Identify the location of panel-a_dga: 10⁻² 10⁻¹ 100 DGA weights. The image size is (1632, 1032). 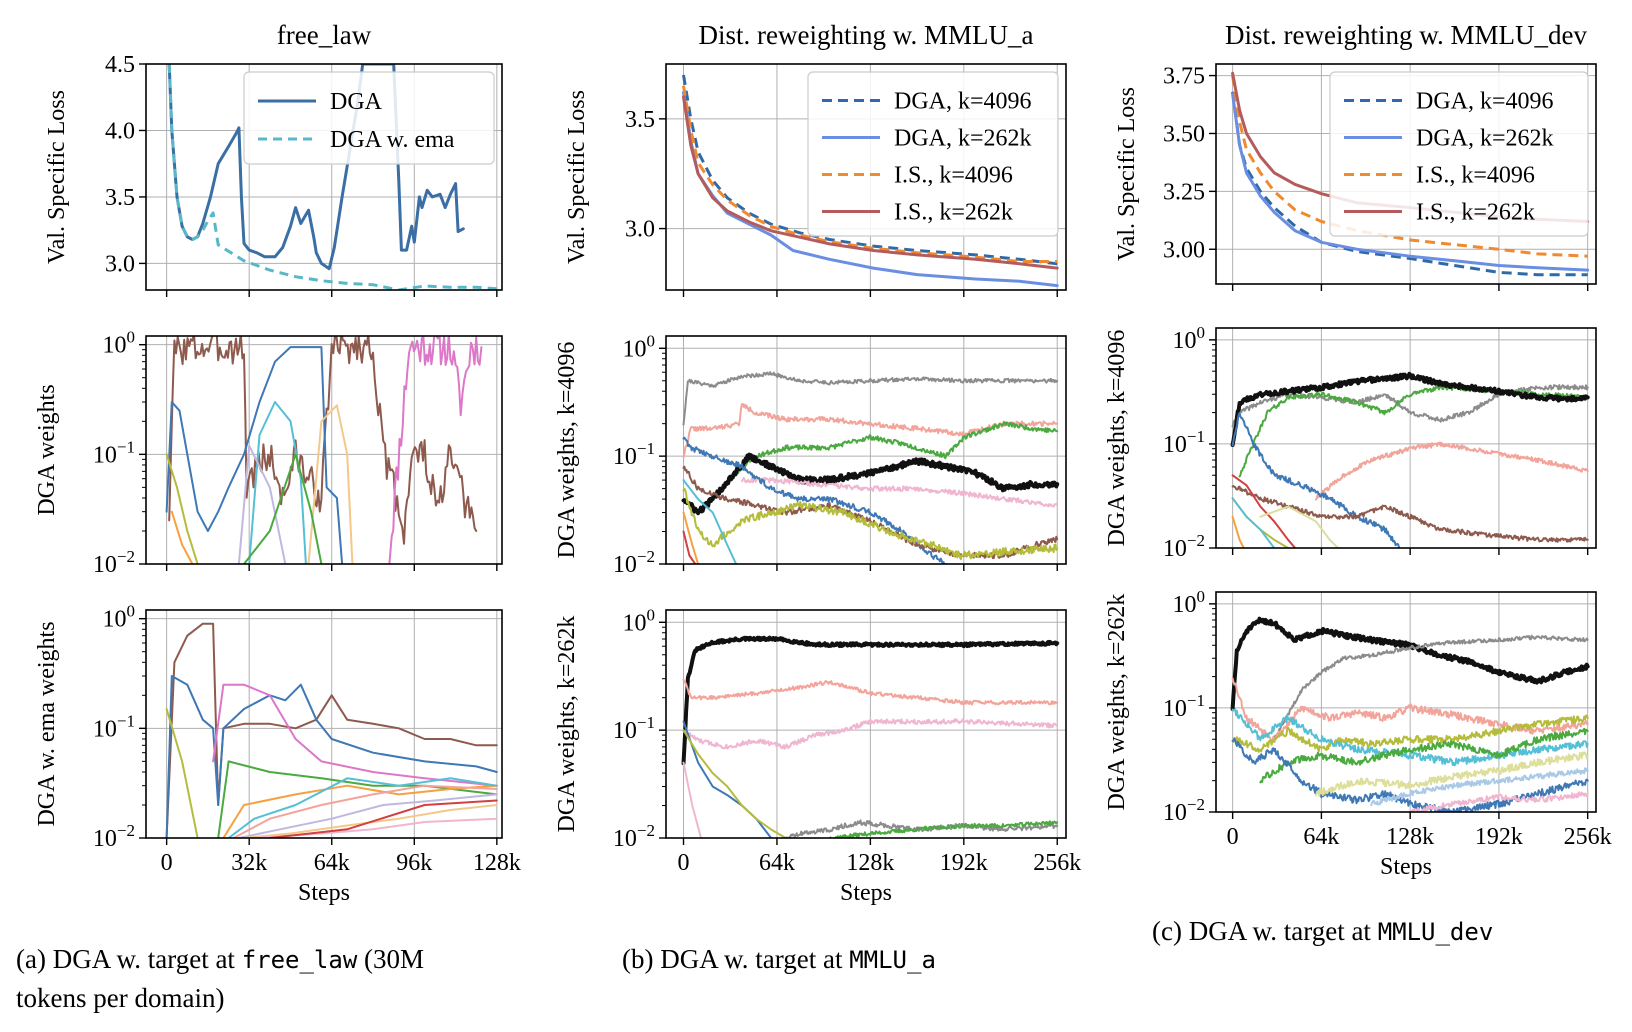
(268, 453).